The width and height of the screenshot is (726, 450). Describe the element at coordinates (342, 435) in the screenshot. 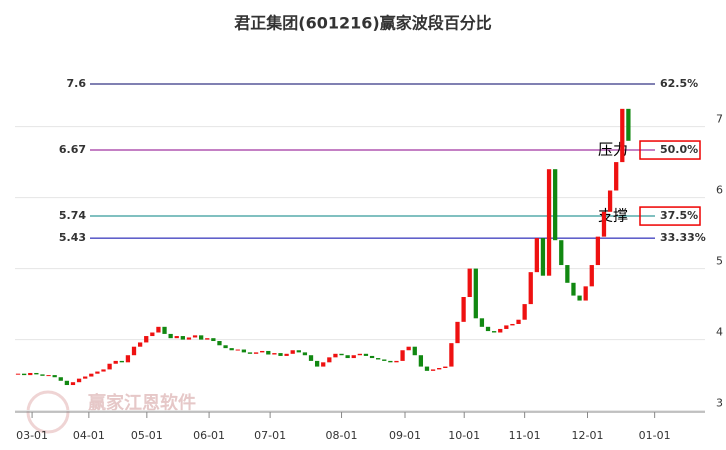

I see `x-tick-label: 08-01` at that location.